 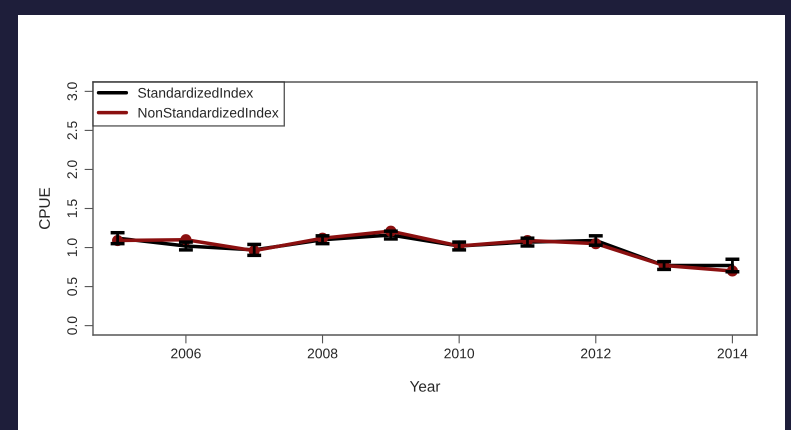 I want to click on x-tick-label: 2006, so click(x=186, y=353).